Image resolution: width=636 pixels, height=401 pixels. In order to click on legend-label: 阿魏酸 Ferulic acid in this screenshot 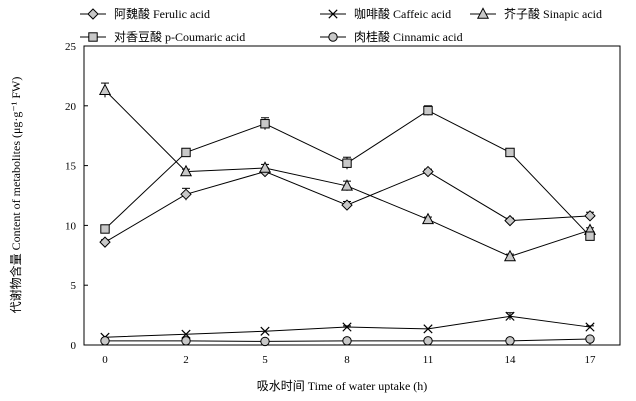, I will do `click(162, 13)`.